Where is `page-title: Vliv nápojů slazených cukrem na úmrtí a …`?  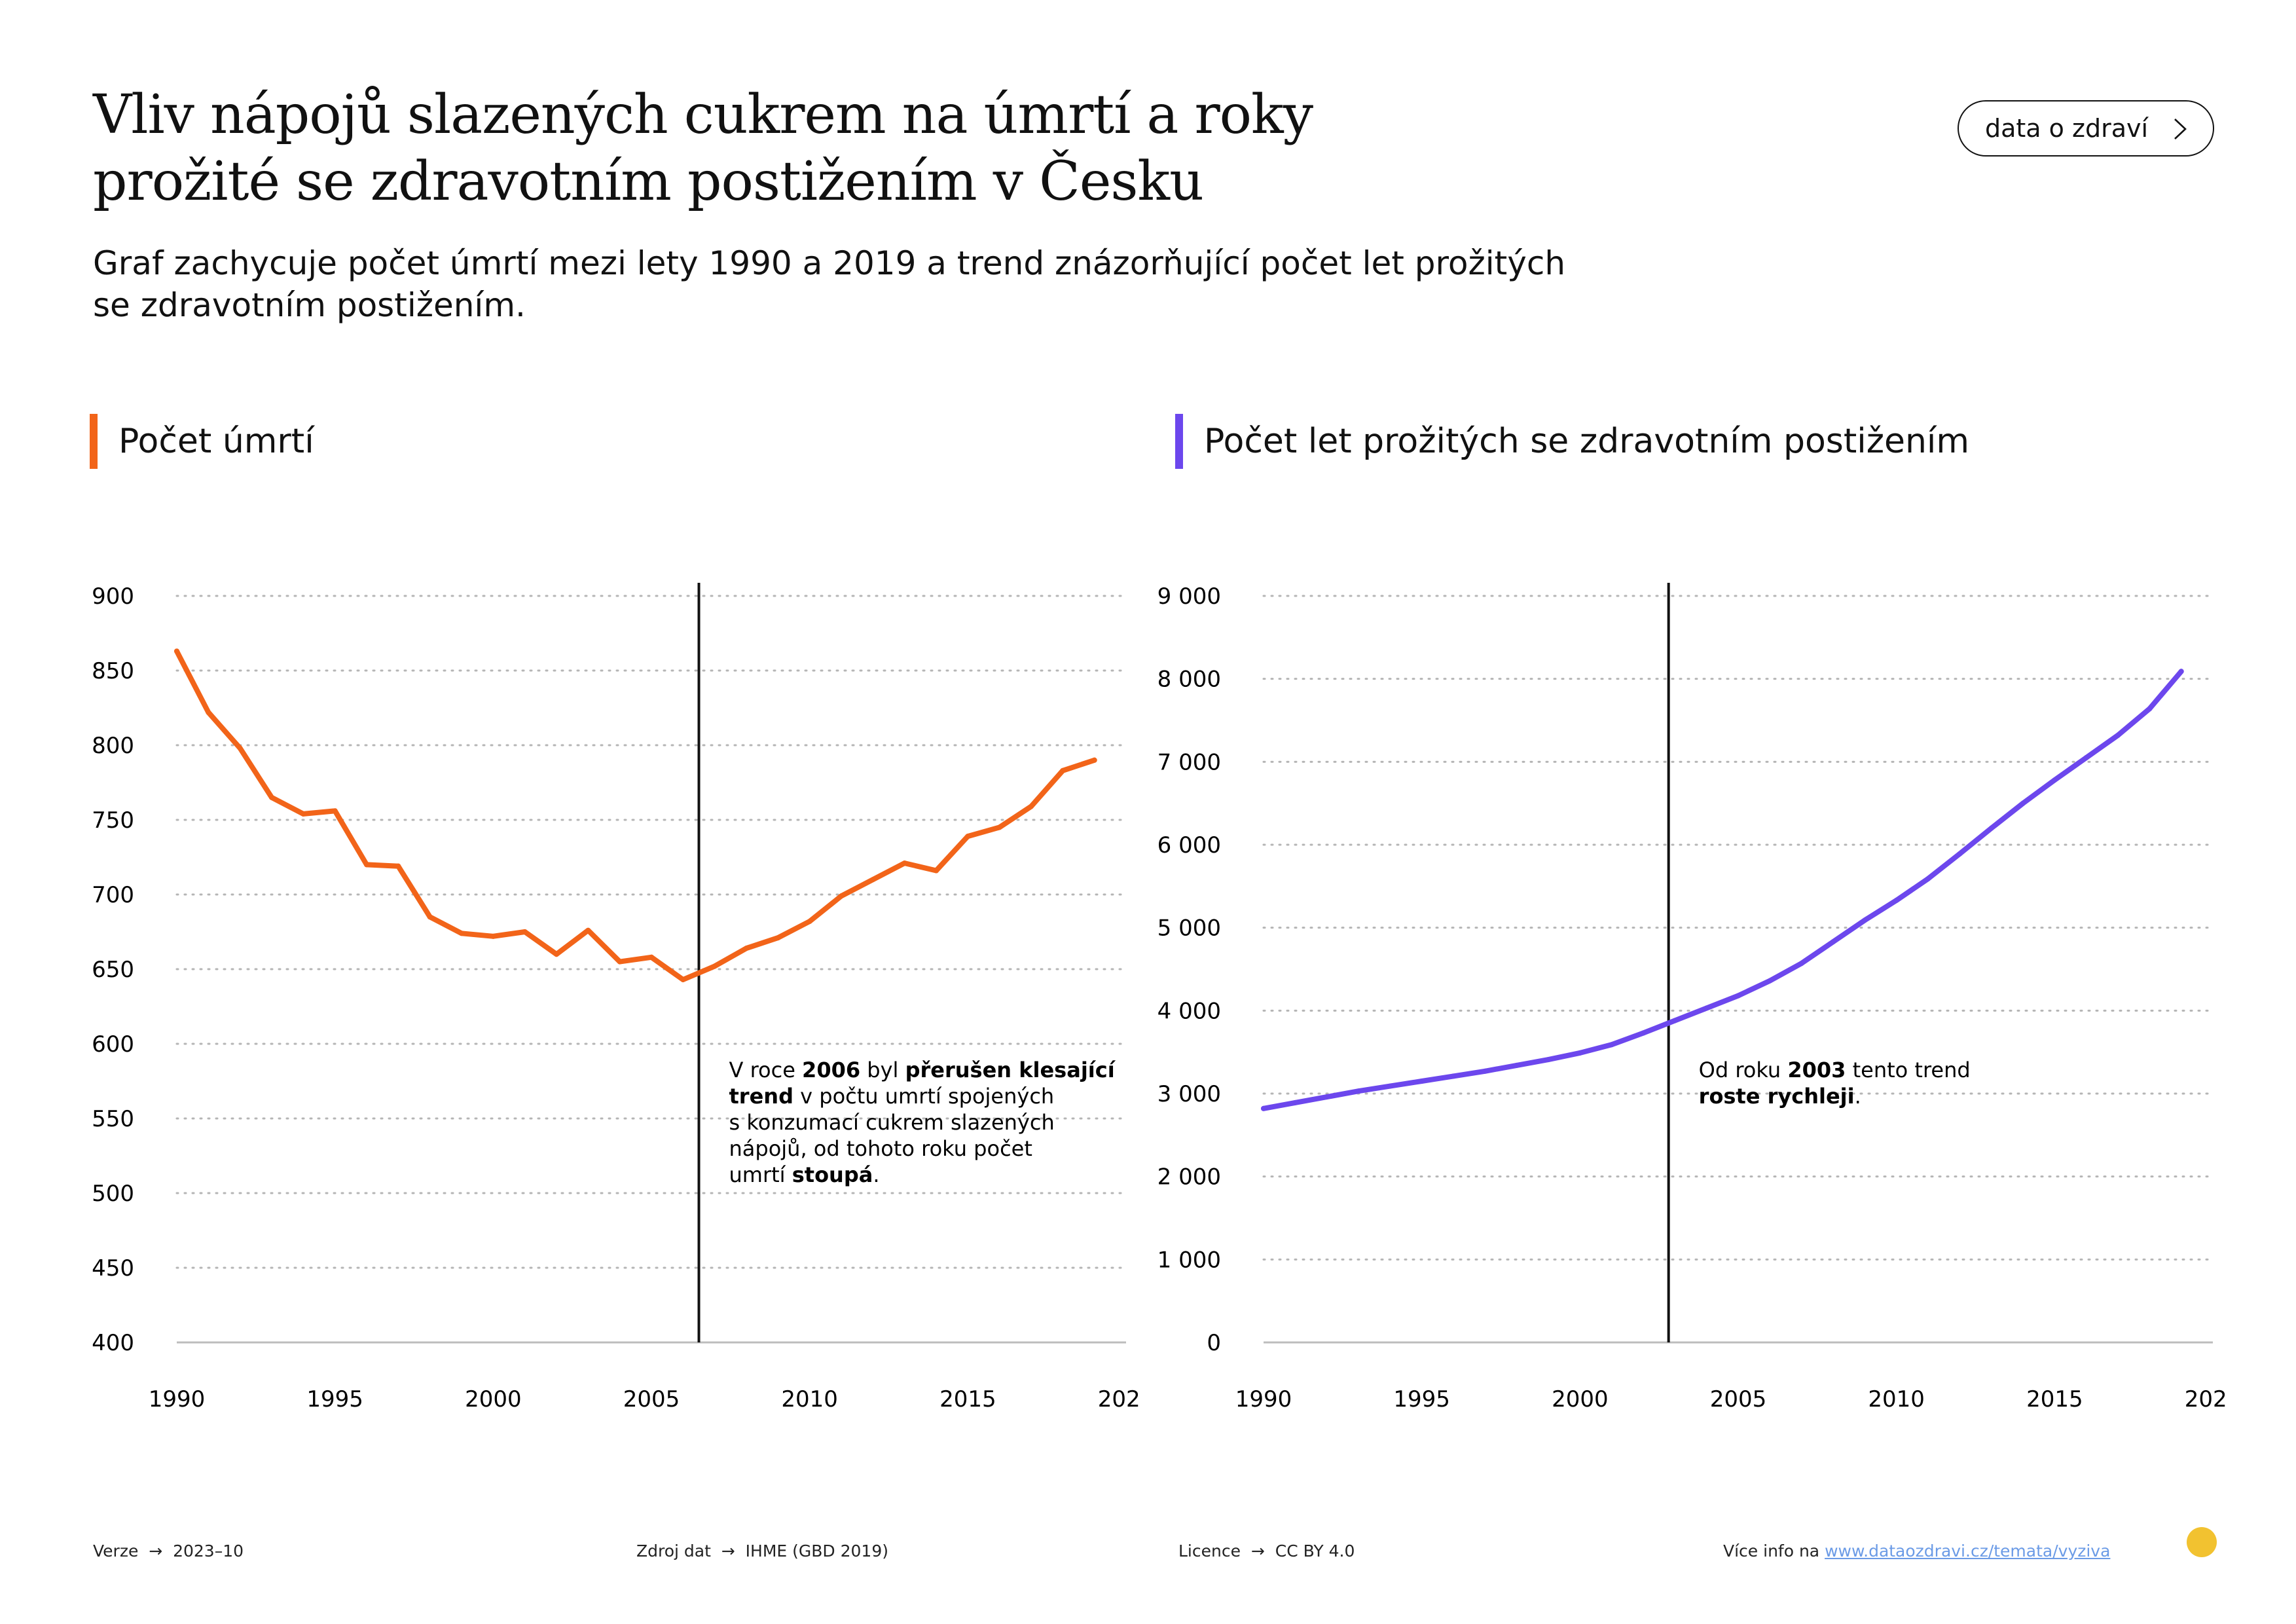
page-title: Vliv nápojů slazených cukrem na úmrtí a … is located at coordinates (747, 148).